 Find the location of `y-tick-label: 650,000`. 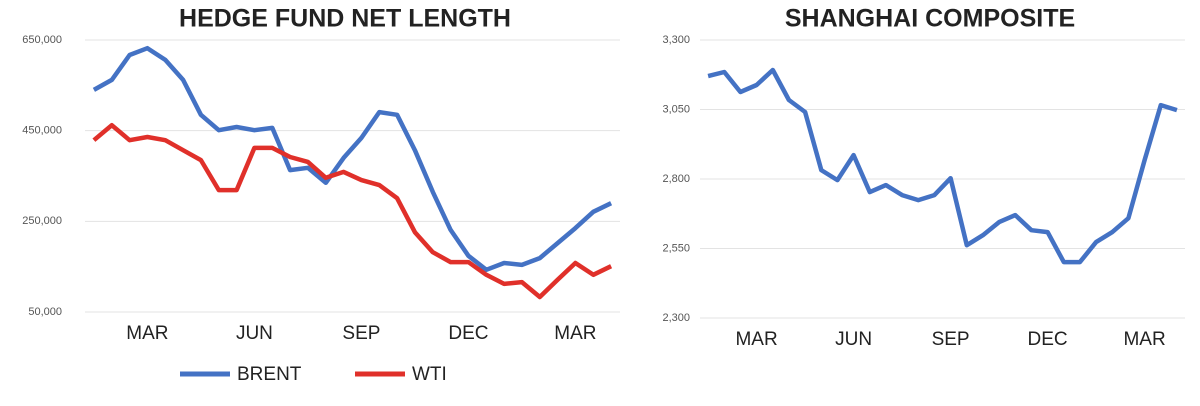

y-tick-label: 650,000 is located at coordinates (42, 40).